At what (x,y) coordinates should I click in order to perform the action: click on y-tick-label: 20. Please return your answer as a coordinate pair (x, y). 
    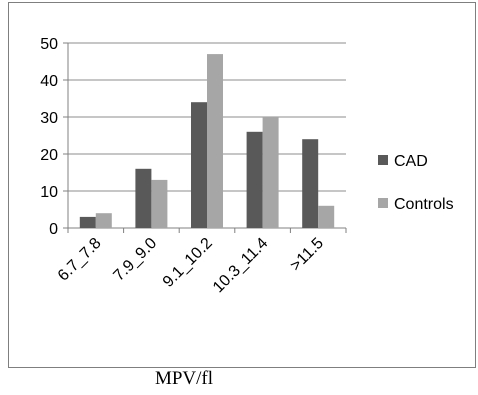
    Looking at the image, I should click on (49, 155).